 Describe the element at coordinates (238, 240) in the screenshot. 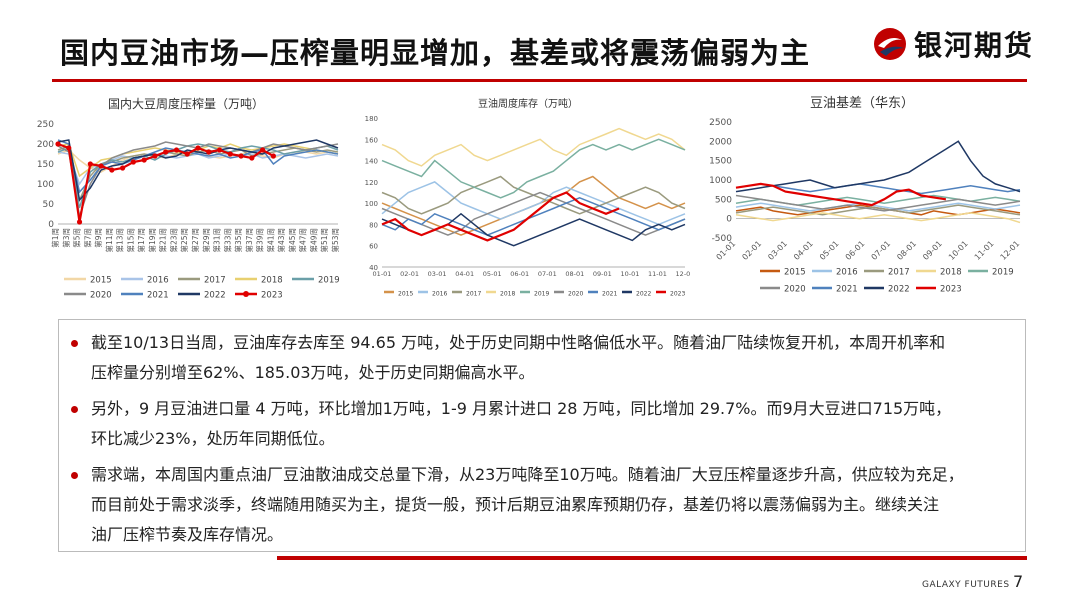

I see `x-tick-label: 第35周` at that location.